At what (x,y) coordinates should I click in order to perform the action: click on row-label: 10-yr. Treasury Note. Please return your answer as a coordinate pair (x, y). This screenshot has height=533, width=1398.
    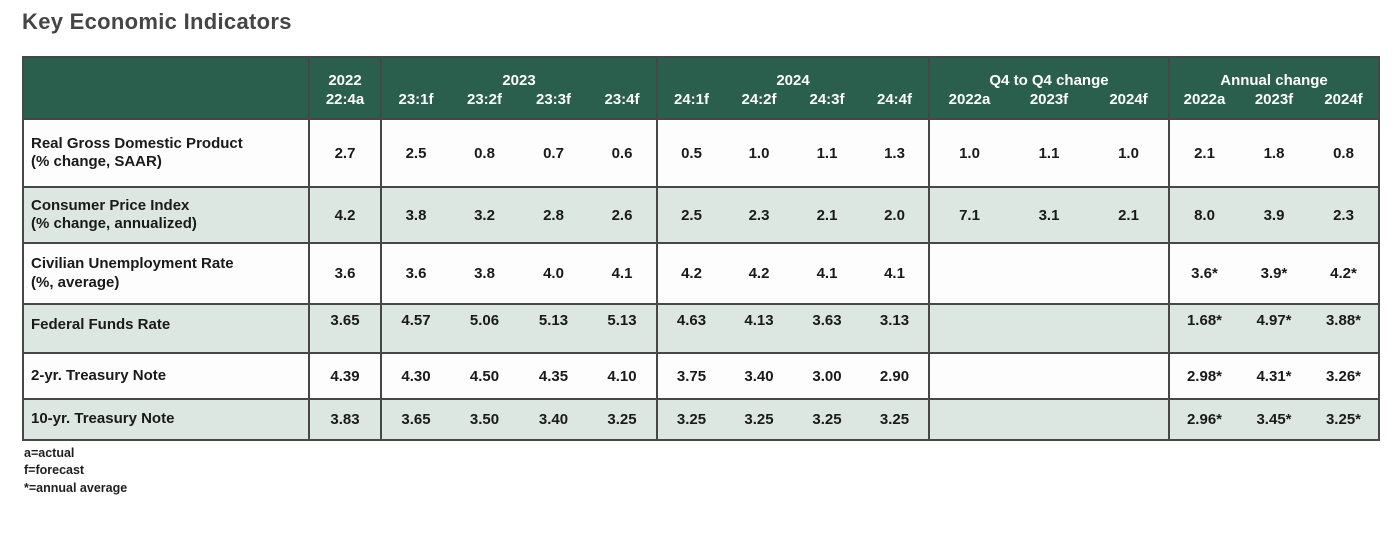
    Looking at the image, I should click on (166, 419).